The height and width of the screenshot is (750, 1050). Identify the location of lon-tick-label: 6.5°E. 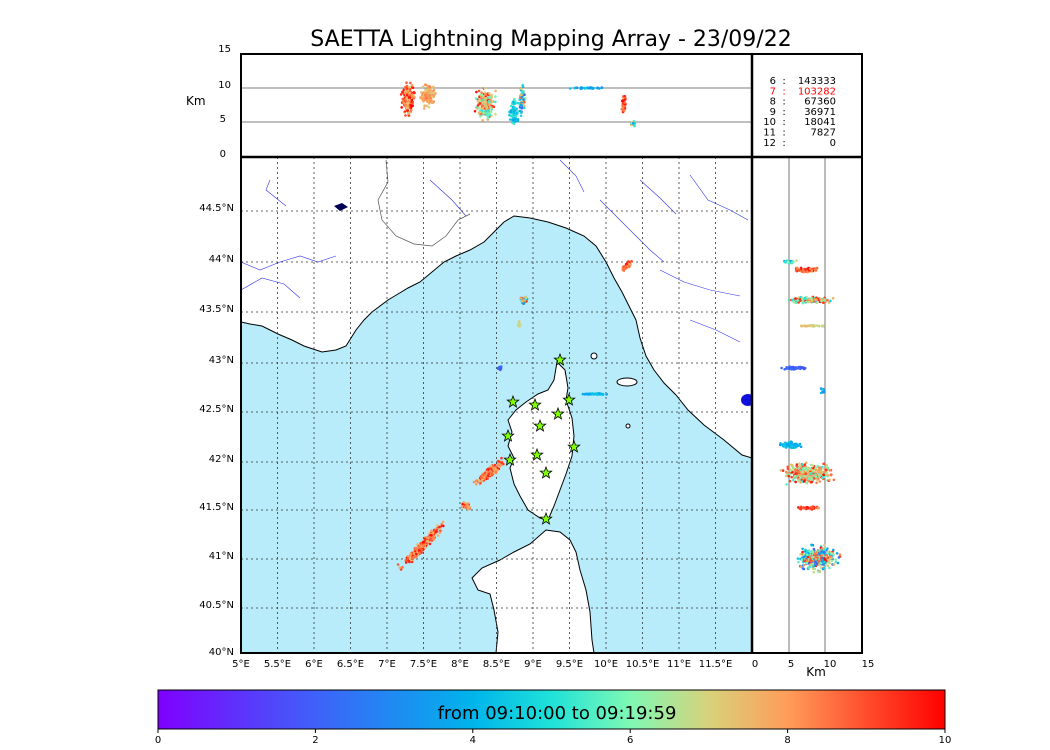
(350, 664).